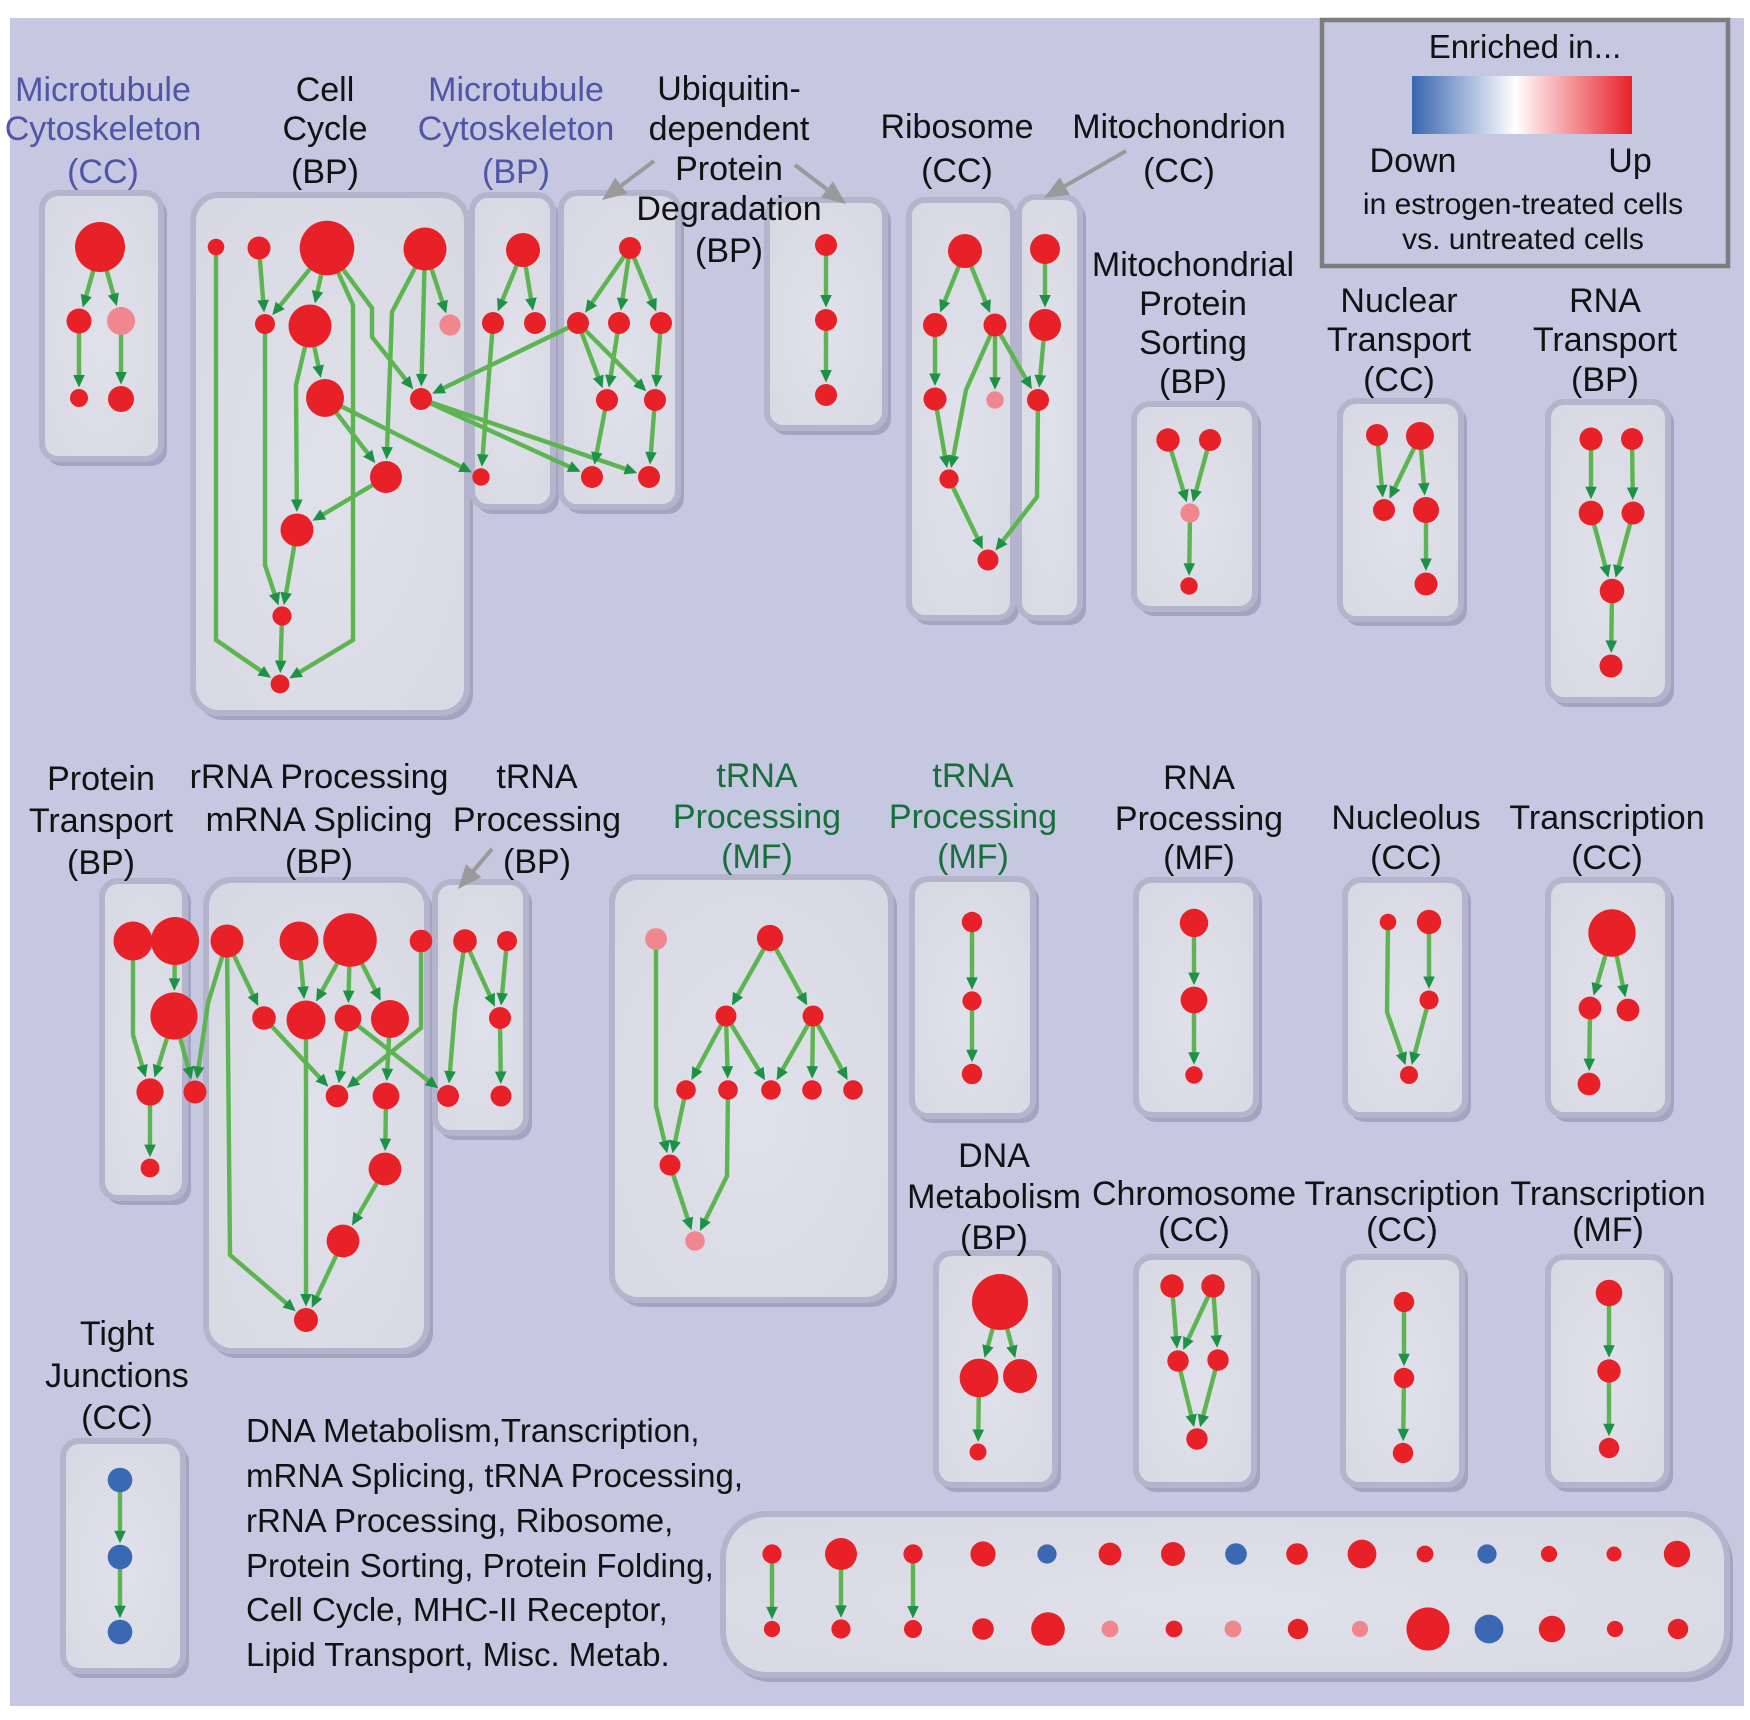  I want to click on svg-text: DNA Metabolism,Transcription,, so click(473, 1430).